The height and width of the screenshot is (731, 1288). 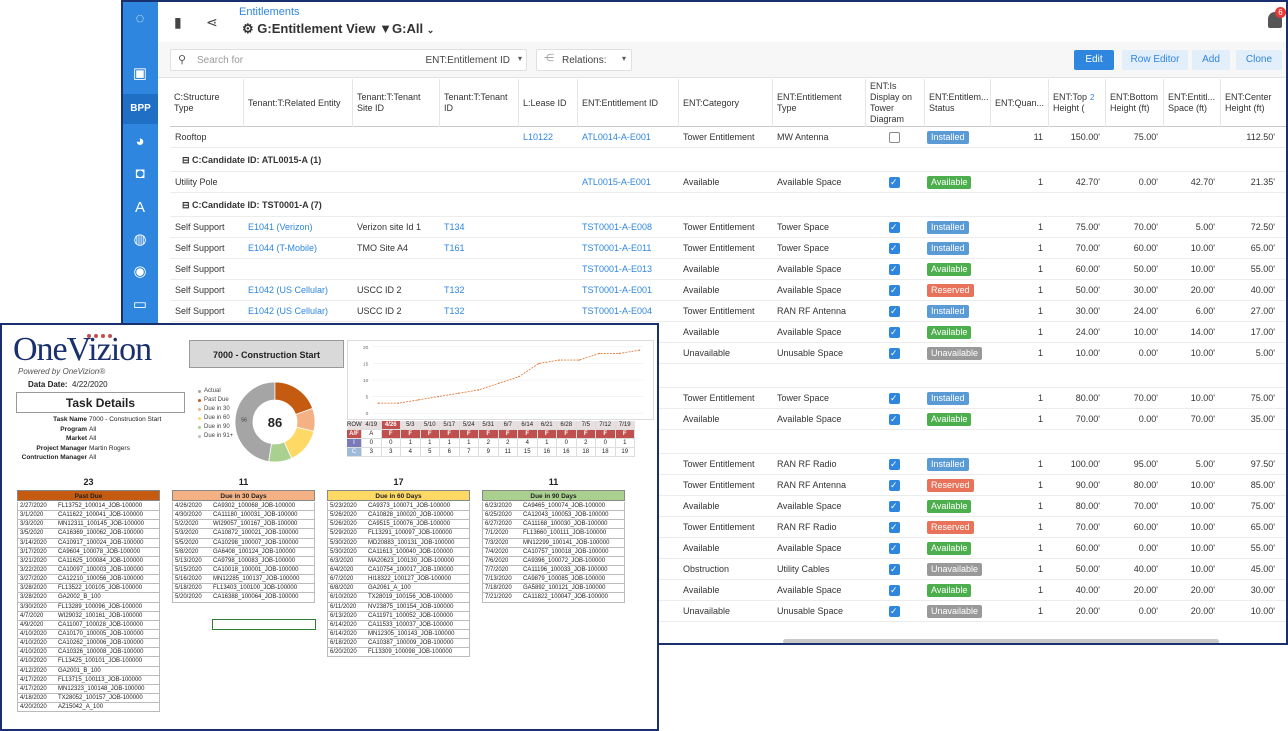 I want to click on sidebar-item-bpp: BPP, so click(x=140, y=109).